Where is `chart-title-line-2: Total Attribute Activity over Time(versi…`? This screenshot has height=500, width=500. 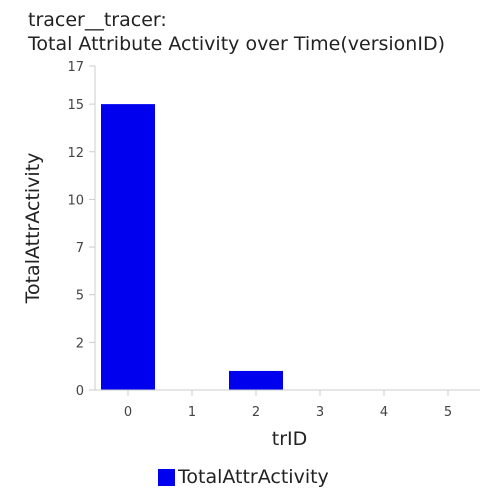 chart-title-line-2: Total Attribute Activity over Time(versi… is located at coordinates (236, 44).